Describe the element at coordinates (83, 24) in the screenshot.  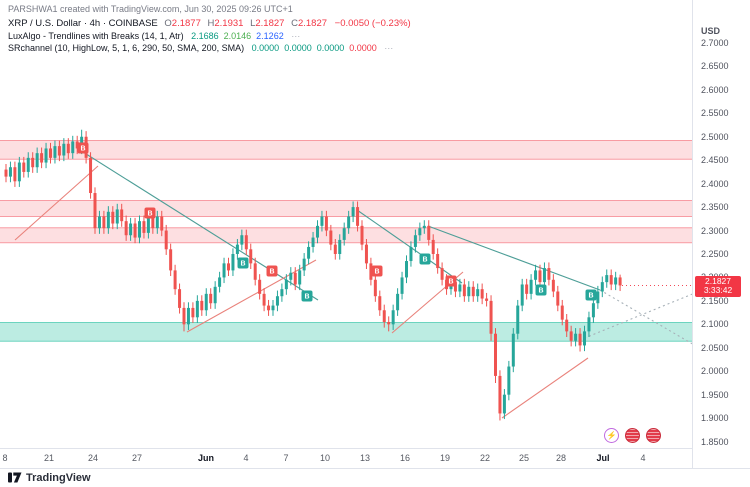
I see `symbol-title: XRP / U.S. Dollar · 4h · COINBASE` at that location.